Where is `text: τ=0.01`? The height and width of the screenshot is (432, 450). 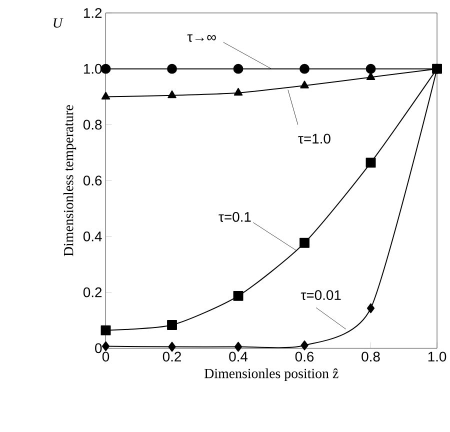
text: τ=0.01 is located at coordinates (320, 295).